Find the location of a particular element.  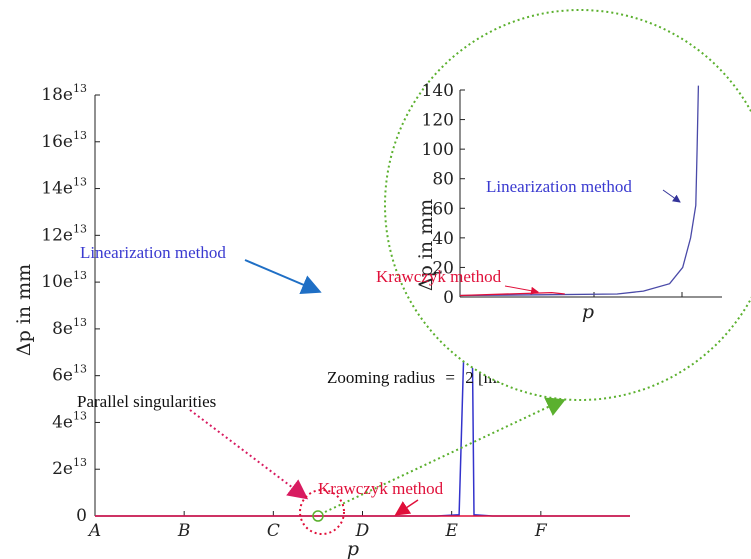

main-x-tick-label: B is located at coordinates (184, 531).